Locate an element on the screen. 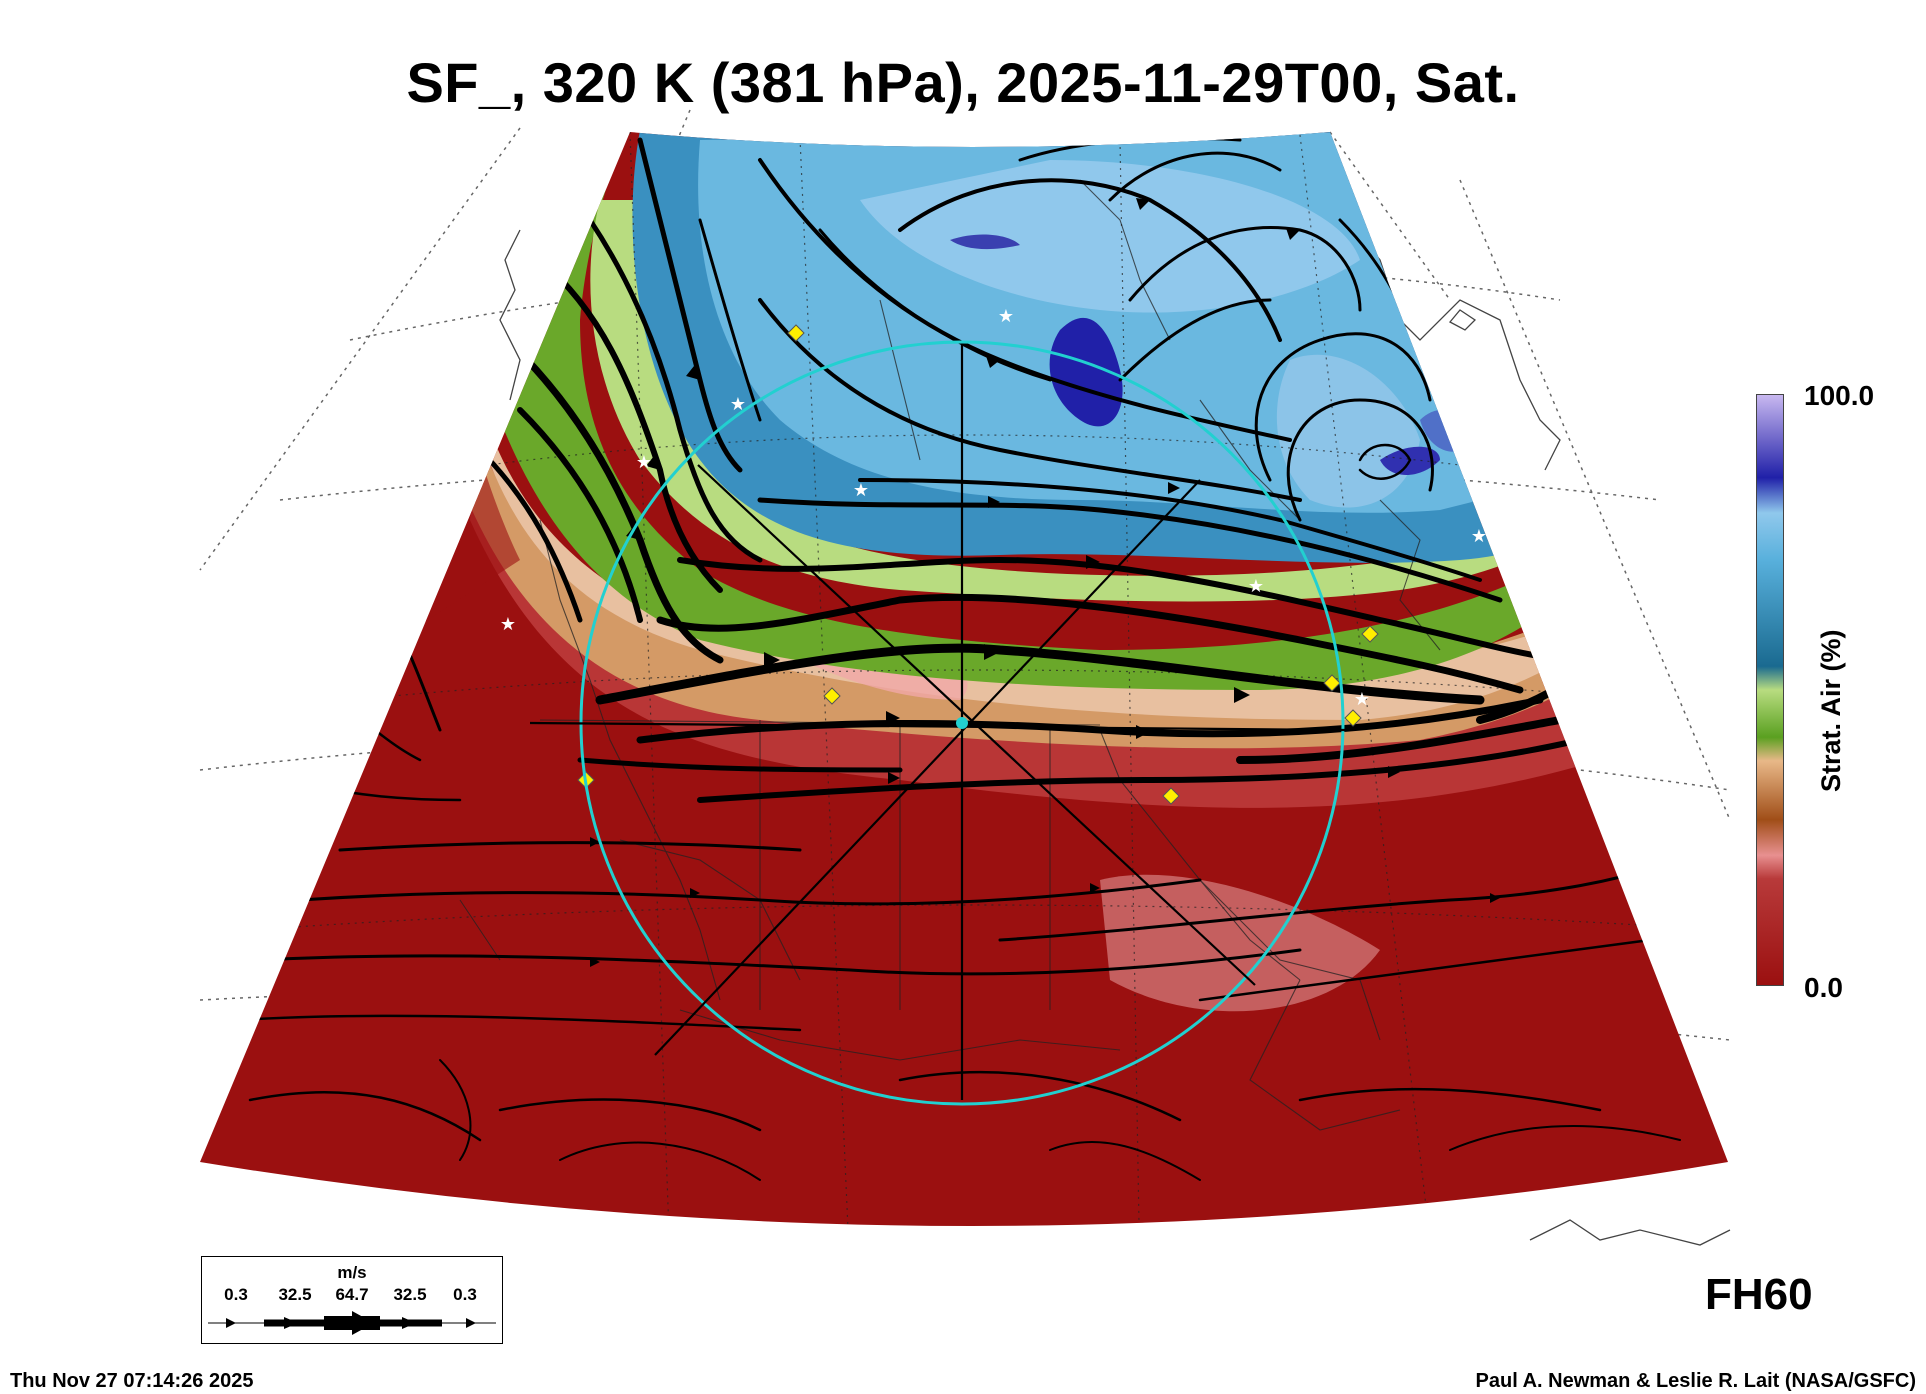 Image resolution: width=1926 pixels, height=1394 pixels. legend-arrow is located at coordinates (352, 1323).